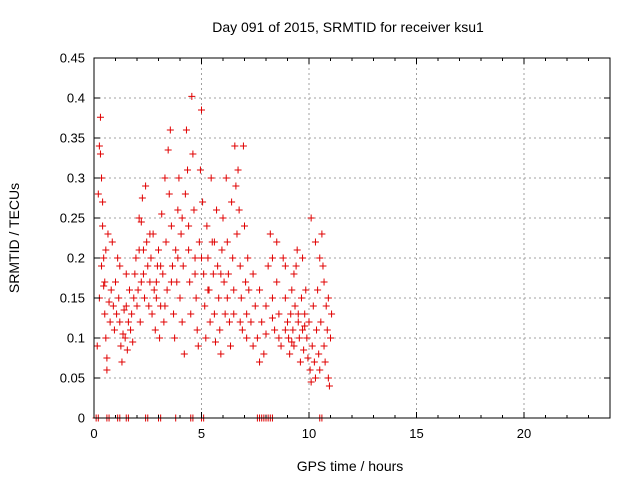 This screenshot has height=480, width=640. What do you see at coordinates (76, 338) in the screenshot?
I see `y-tick-label: 0.1` at bounding box center [76, 338].